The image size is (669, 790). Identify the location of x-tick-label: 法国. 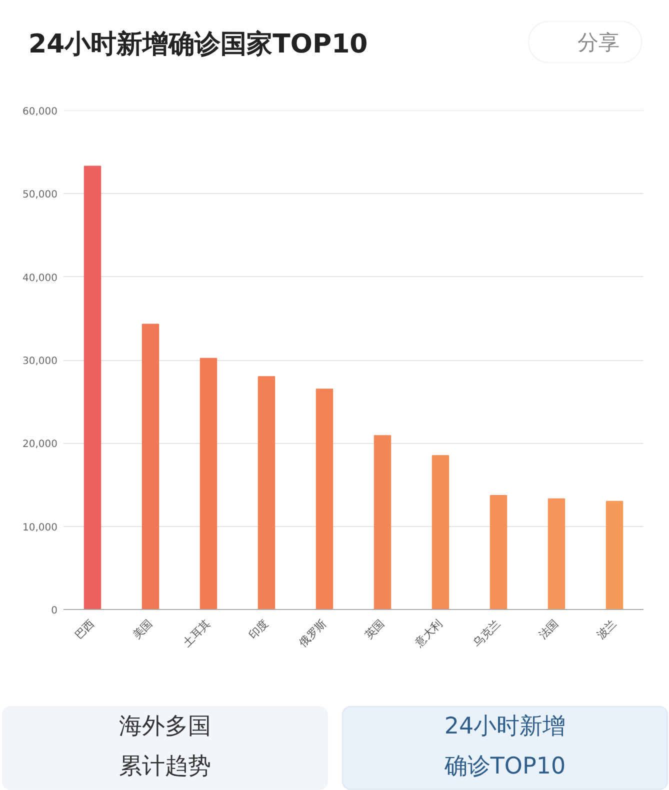
(549, 629).